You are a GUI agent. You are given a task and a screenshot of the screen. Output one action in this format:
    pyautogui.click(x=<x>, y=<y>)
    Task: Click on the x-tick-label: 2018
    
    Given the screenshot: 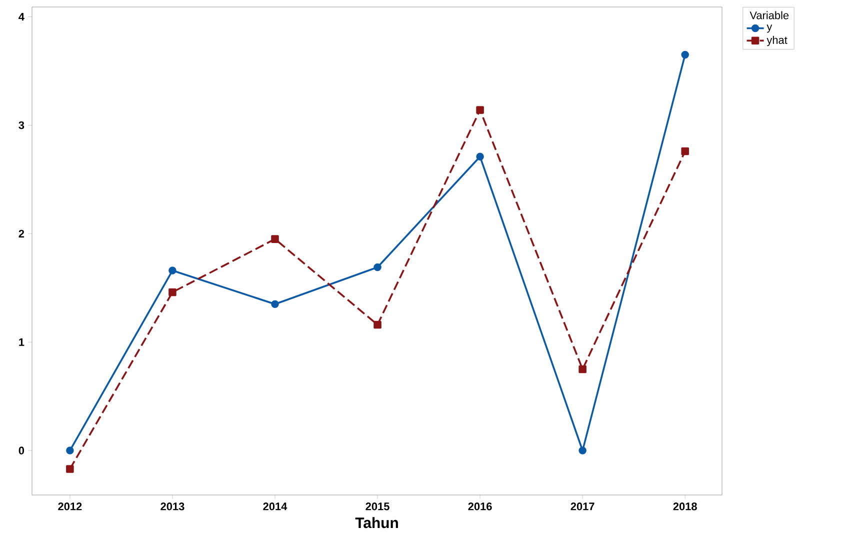 What is the action you would take?
    pyautogui.click(x=685, y=506)
    